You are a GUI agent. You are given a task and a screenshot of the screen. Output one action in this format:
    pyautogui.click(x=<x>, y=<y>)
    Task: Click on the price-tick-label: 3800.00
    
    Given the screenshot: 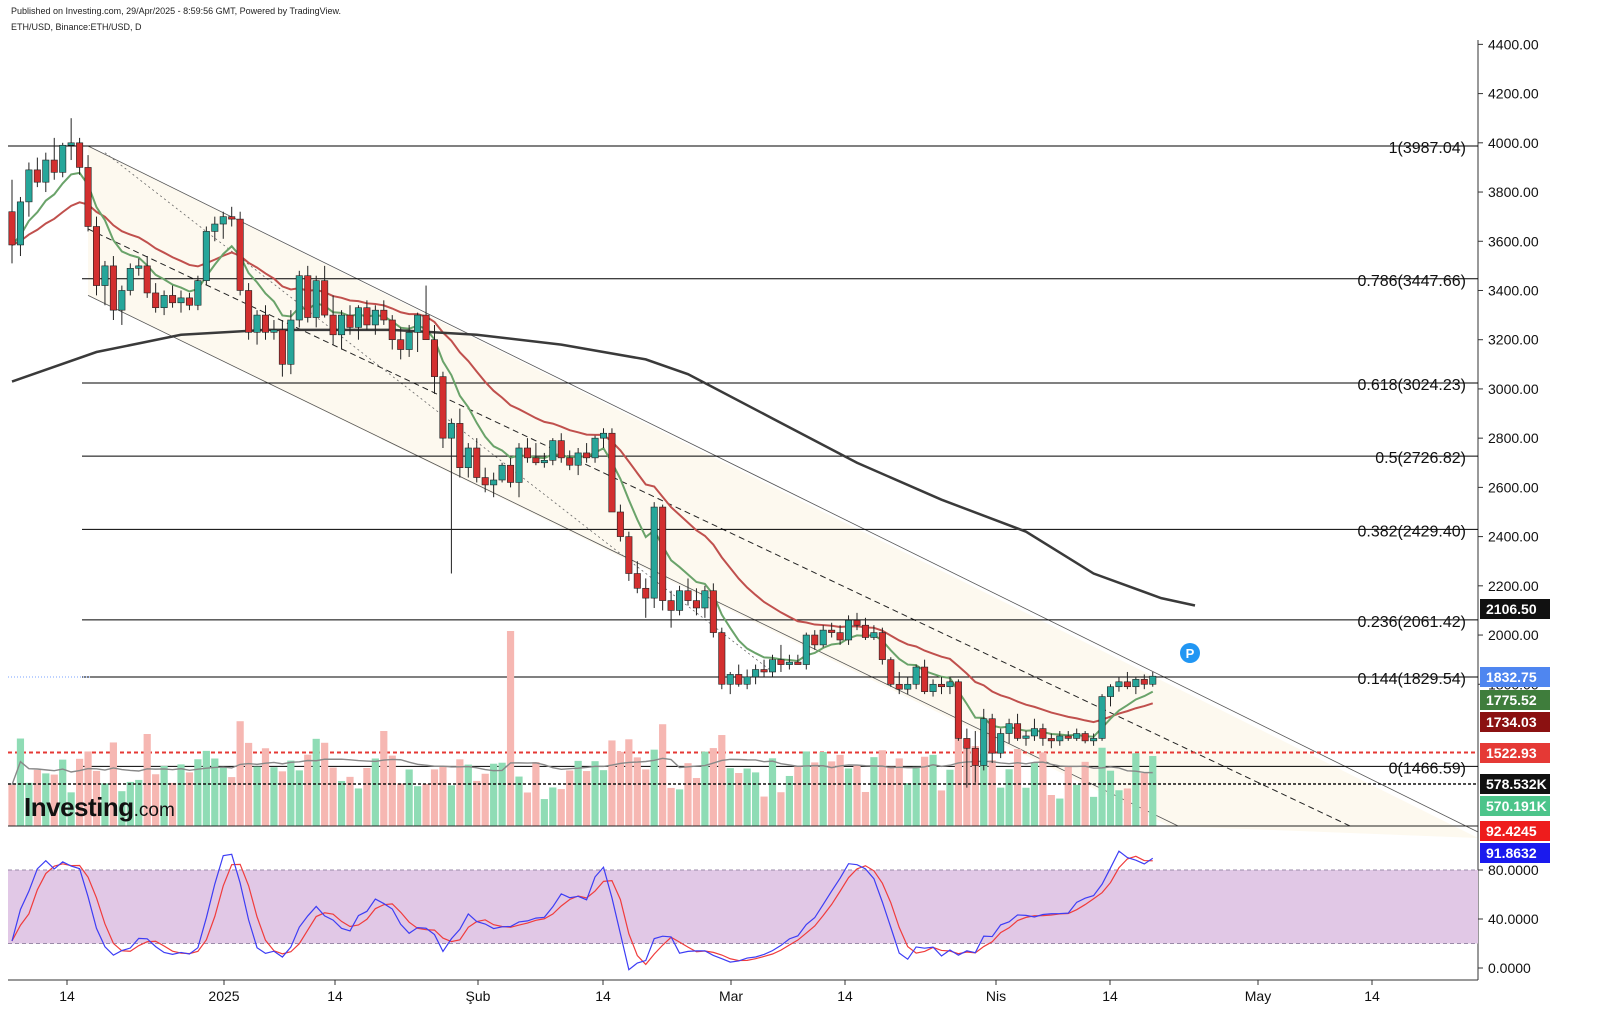 What is the action you would take?
    pyautogui.click(x=1513, y=192)
    